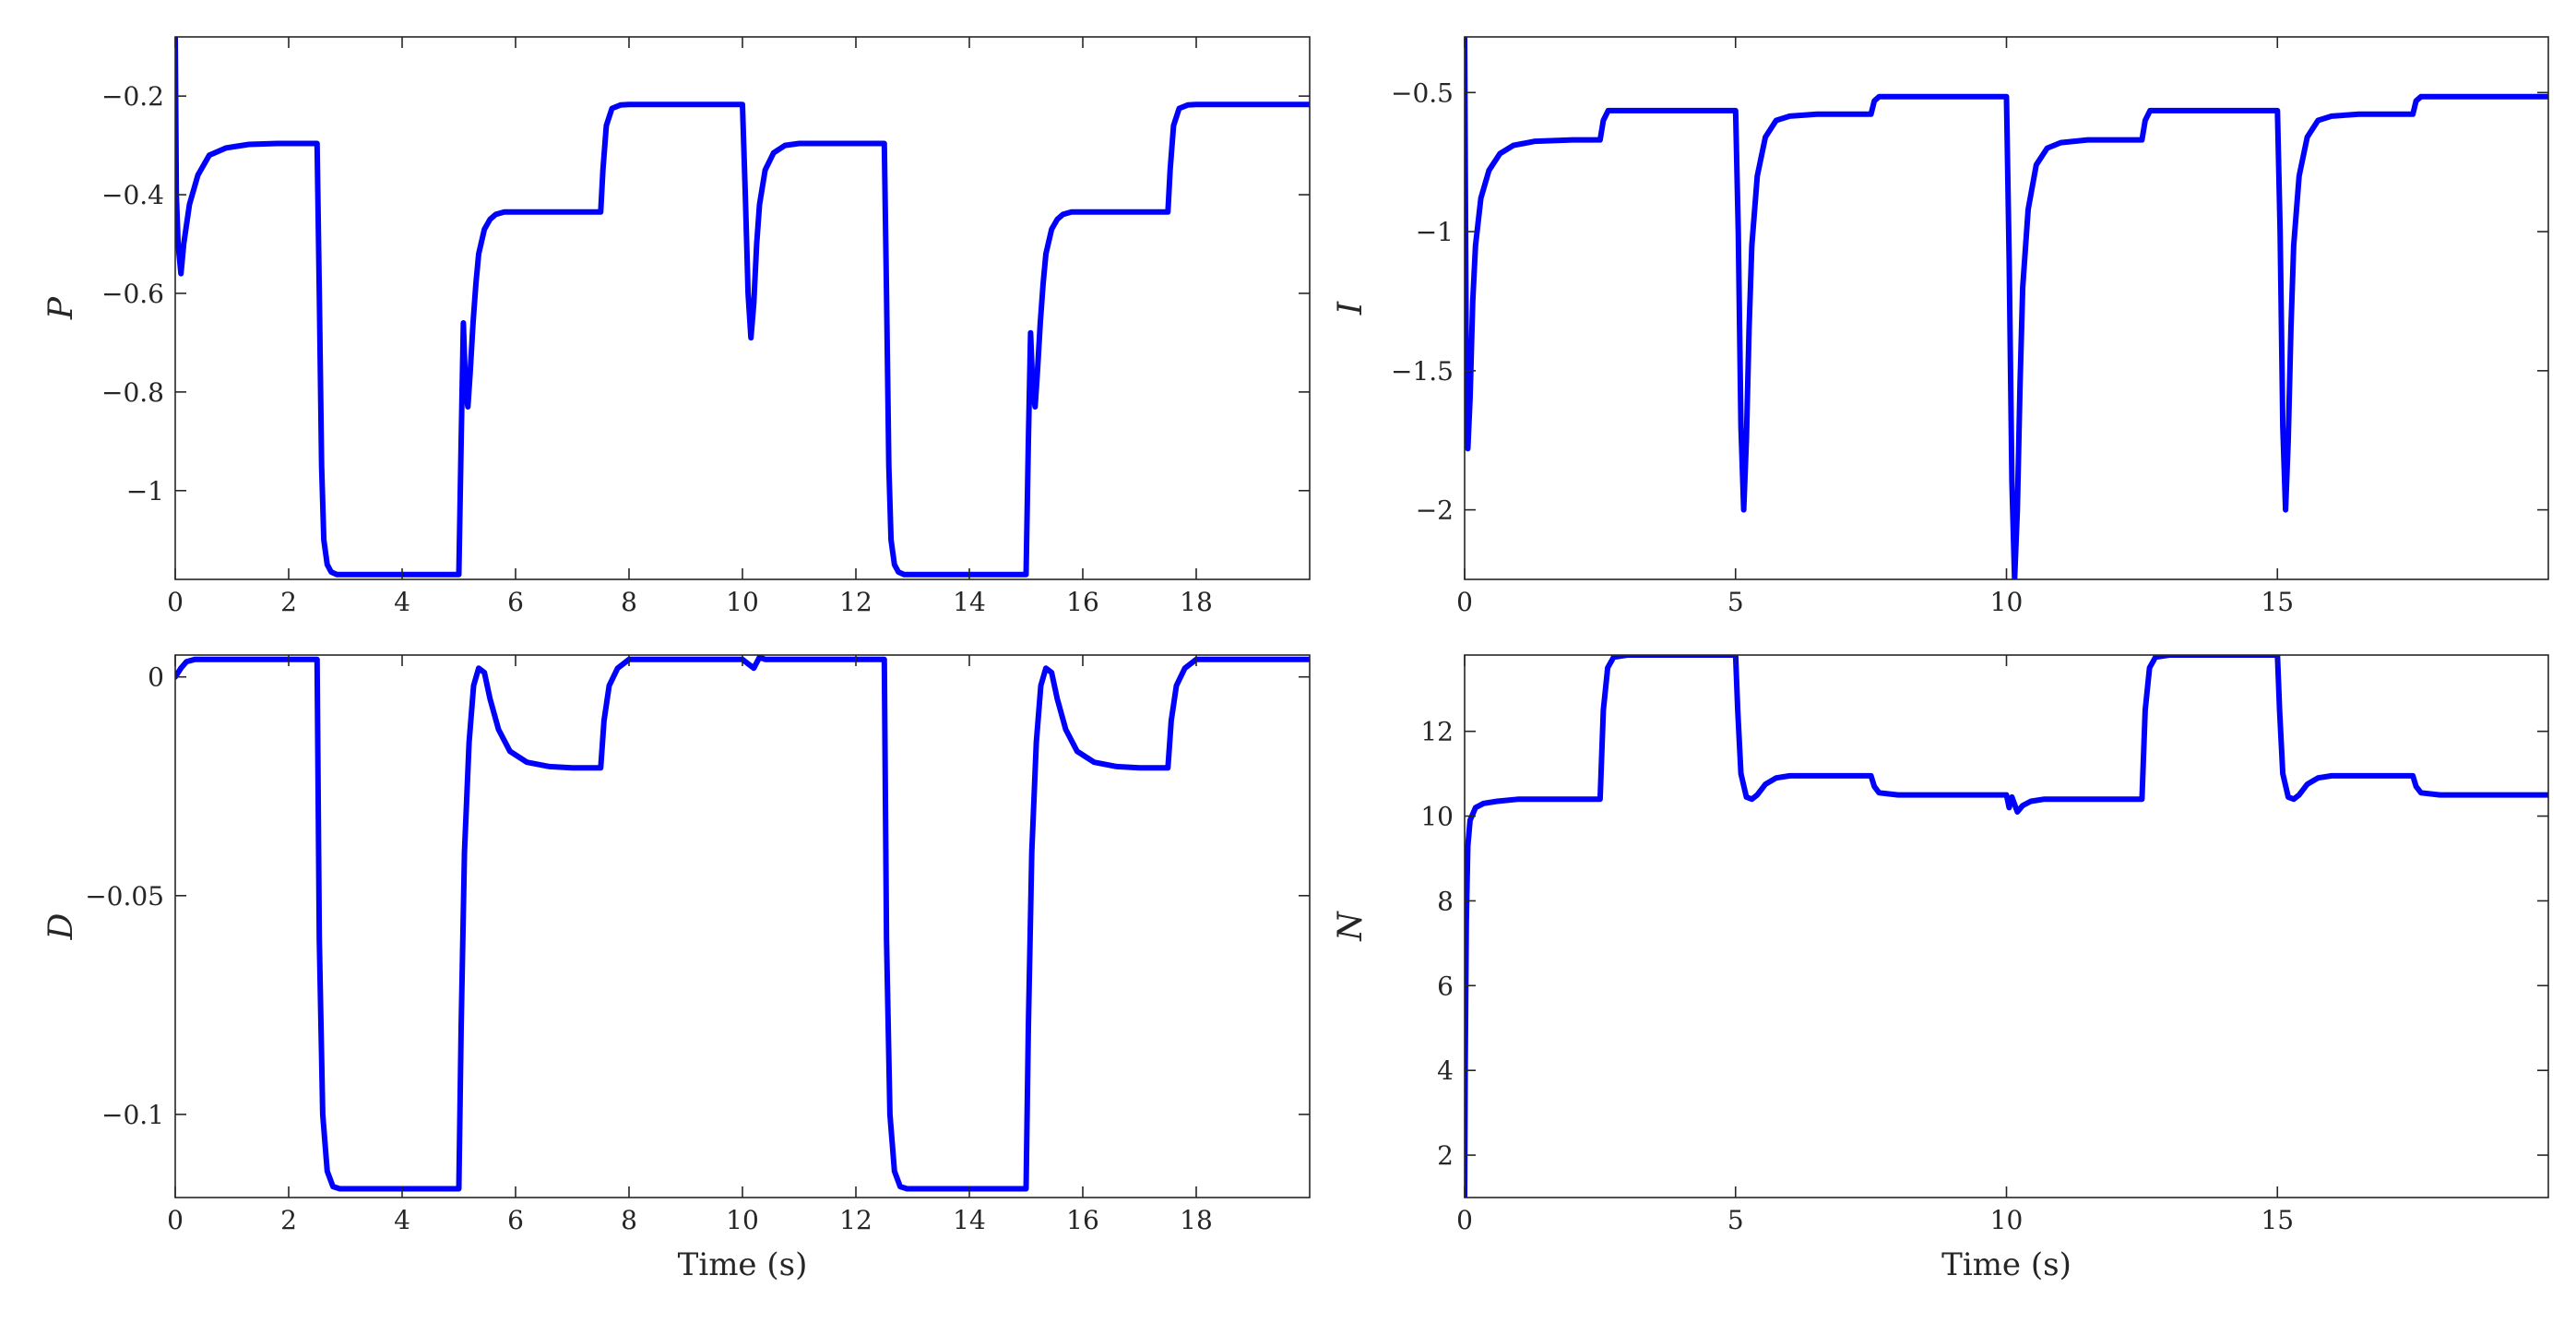 The height and width of the screenshot is (1323, 2576). Describe the element at coordinates (1351, 927) in the screenshot. I see `y-axis-label: N` at that location.